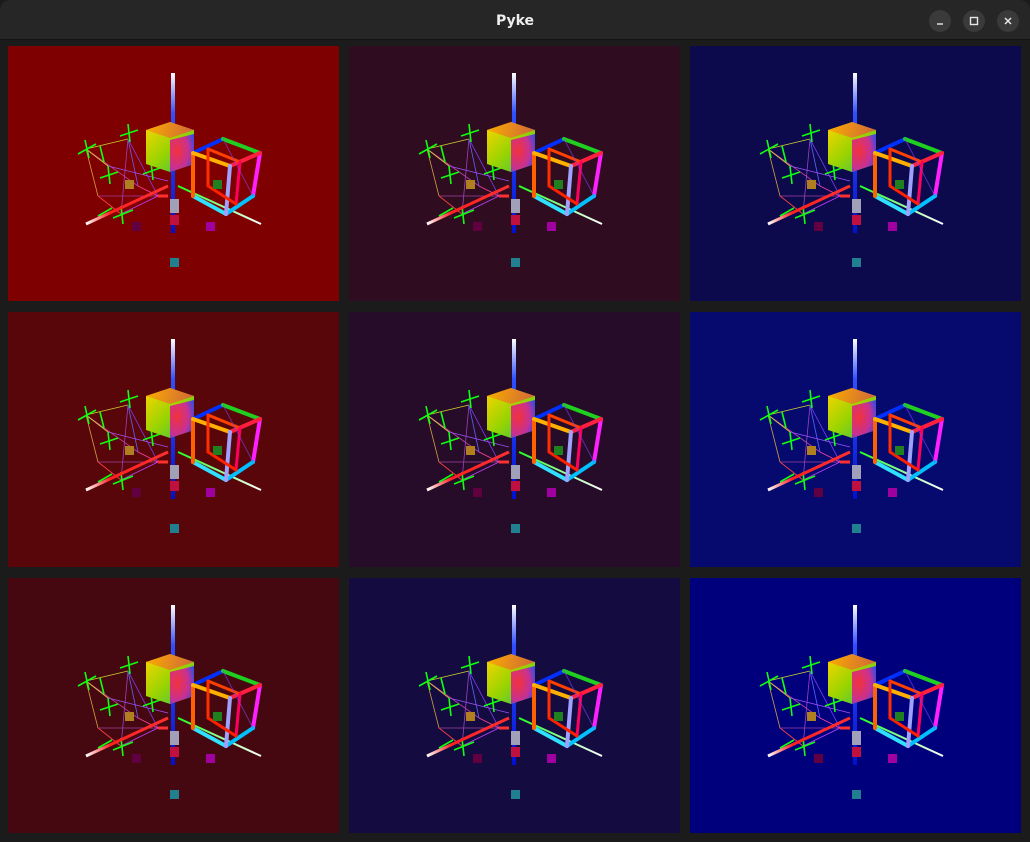 The image size is (1030, 842). I want to click on minimize-icon, so click(940, 24).